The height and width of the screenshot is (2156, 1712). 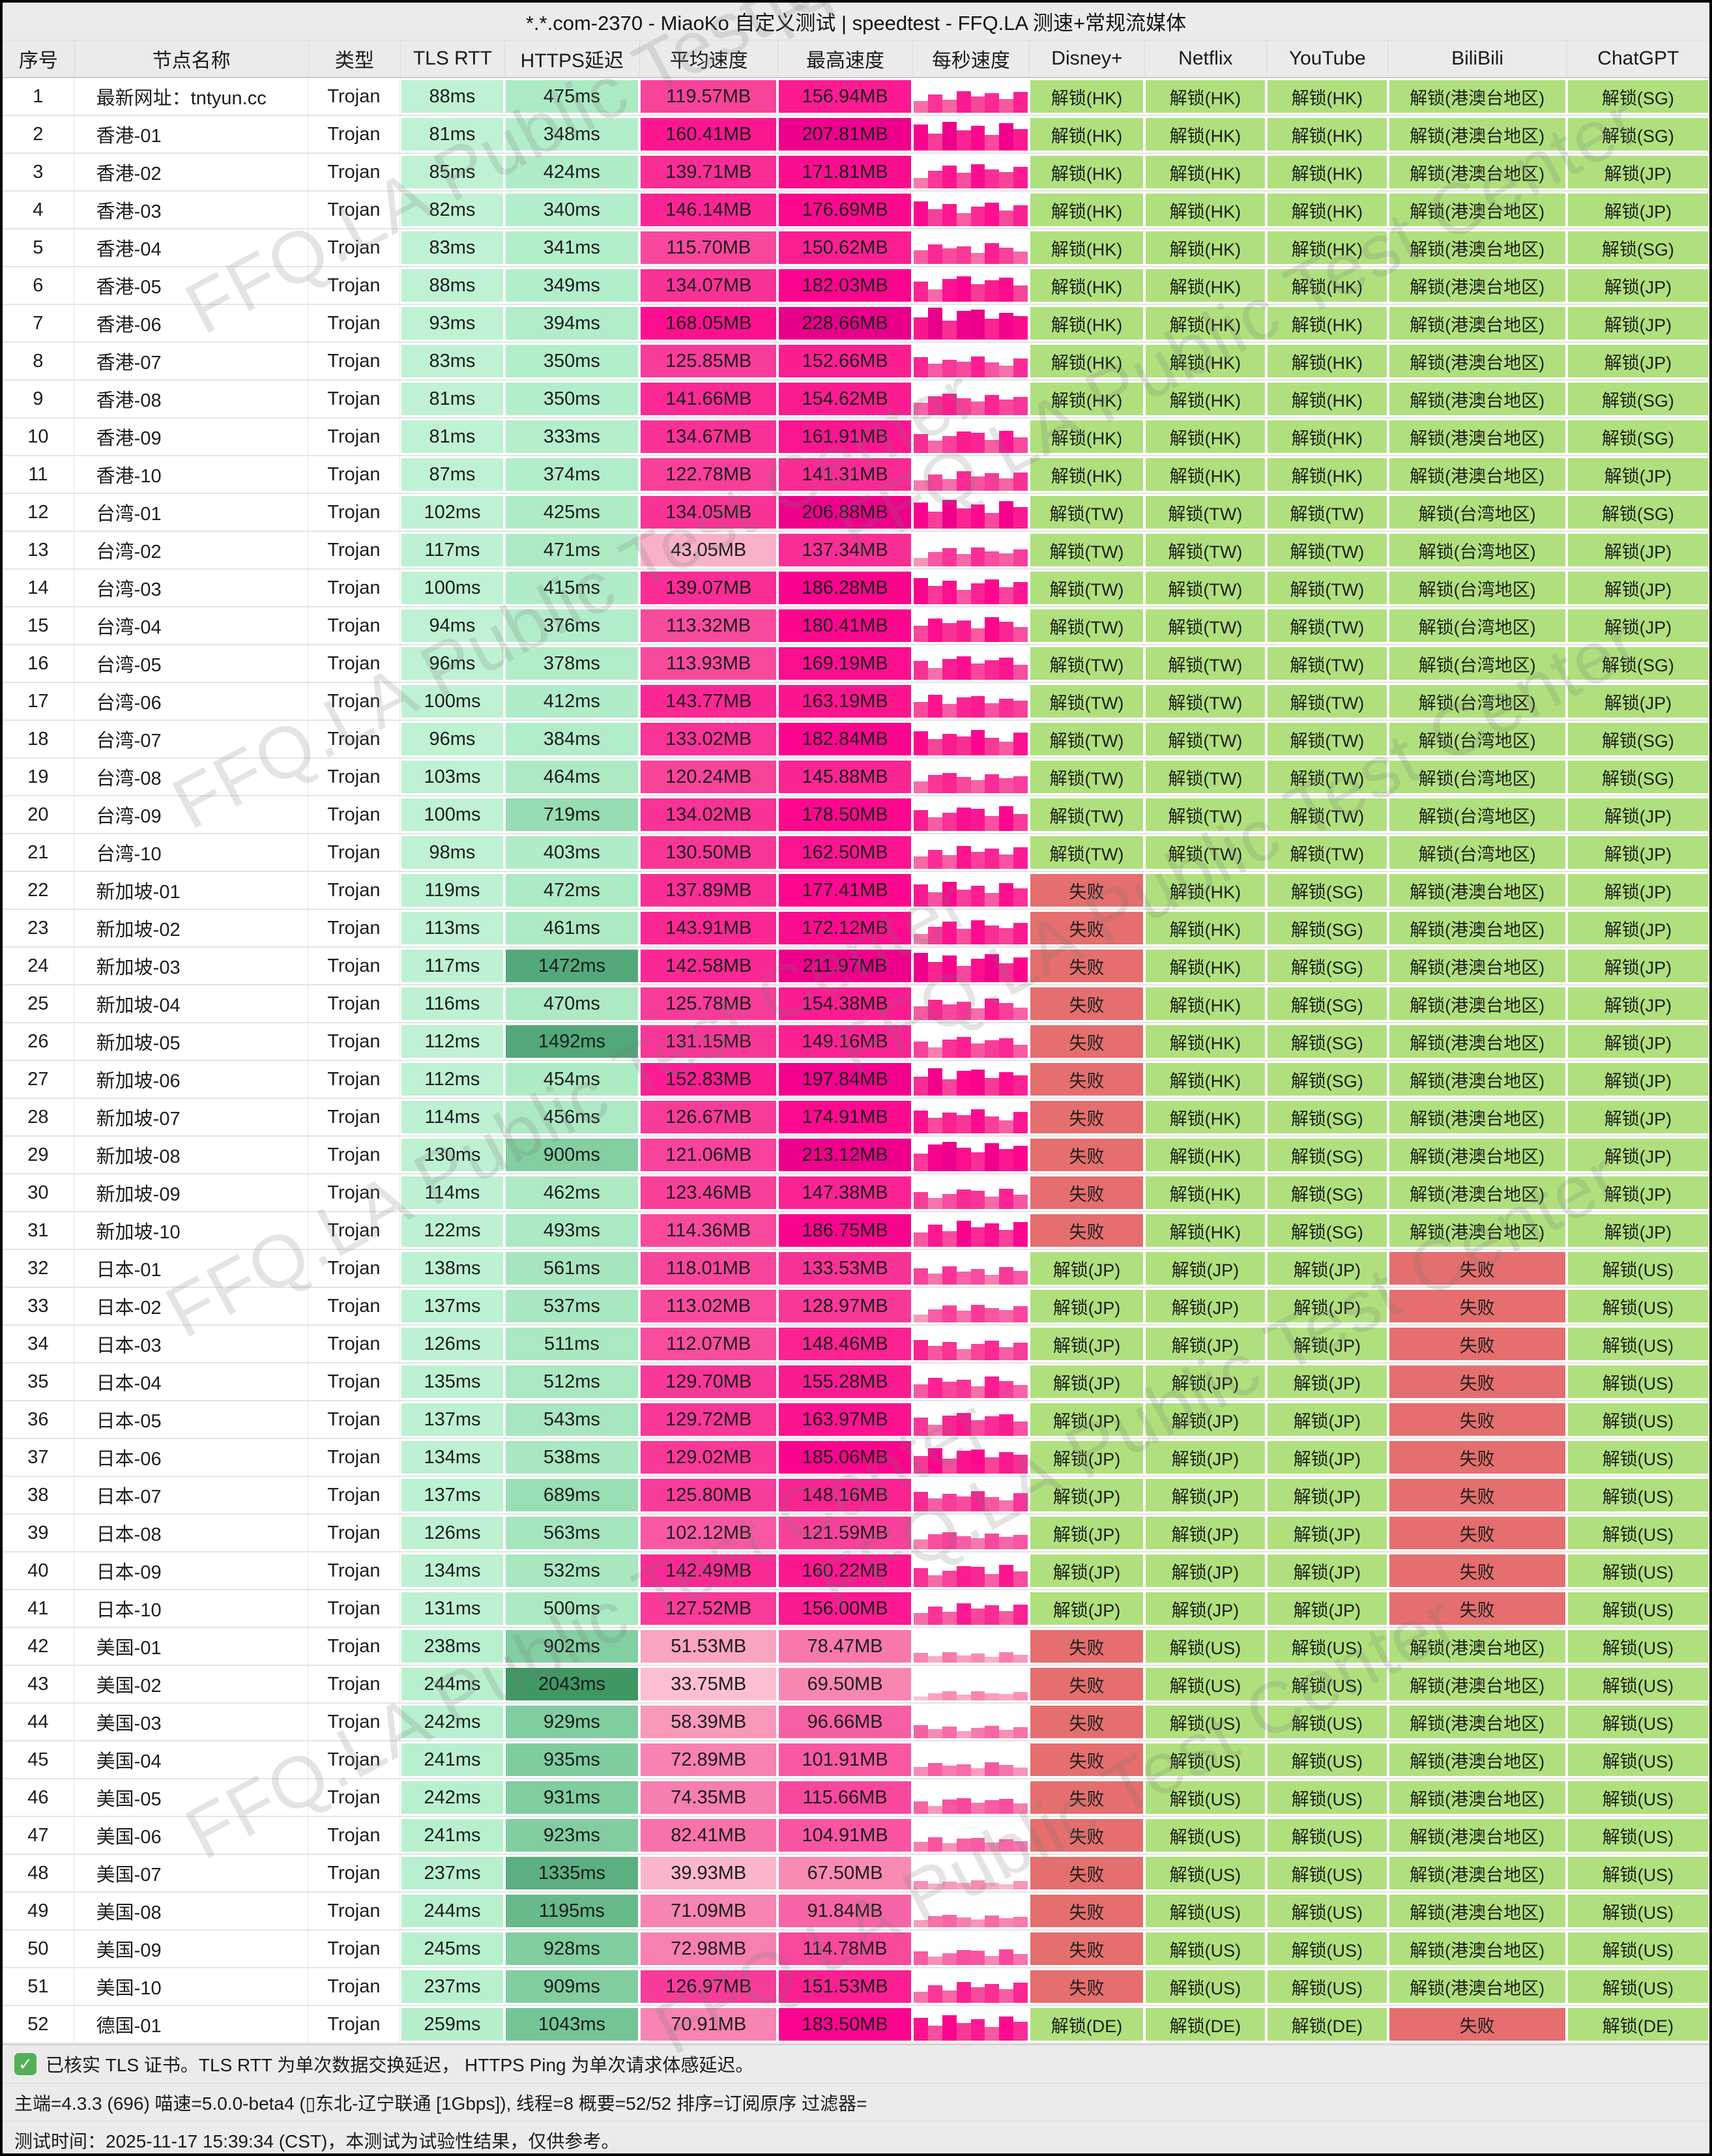 What do you see at coordinates (709, 210) in the screenshot?
I see `avg-speed-value: 146.14MB` at bounding box center [709, 210].